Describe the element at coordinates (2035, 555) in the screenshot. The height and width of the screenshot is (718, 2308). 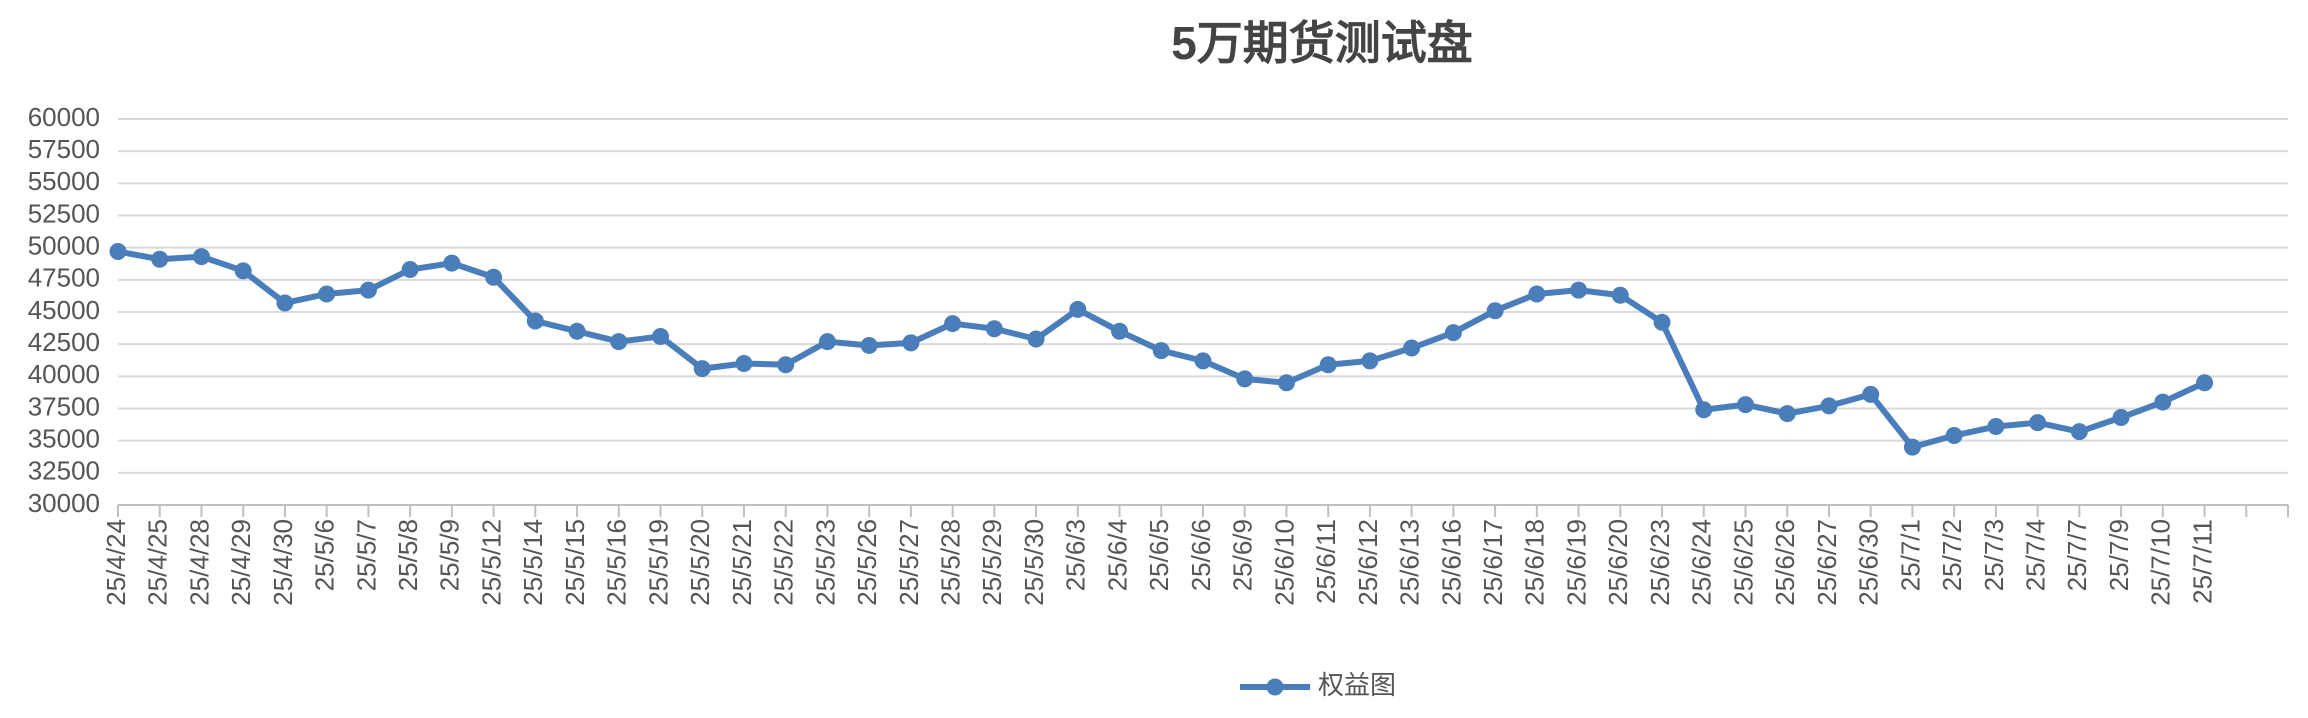
I see `x-tick-label: 25/7/4` at that location.